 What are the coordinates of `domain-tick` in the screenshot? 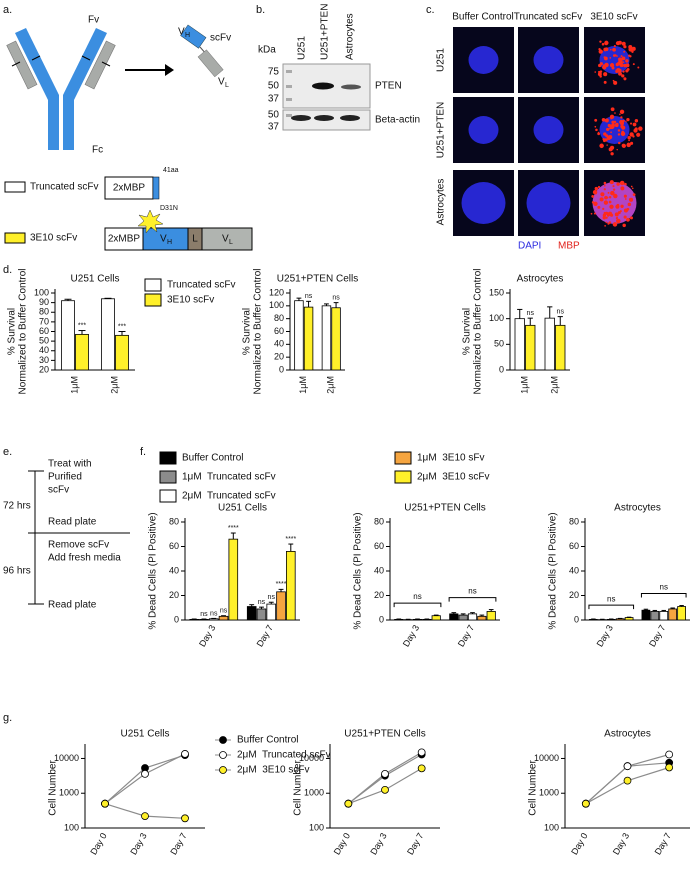 It's located at (86, 58).